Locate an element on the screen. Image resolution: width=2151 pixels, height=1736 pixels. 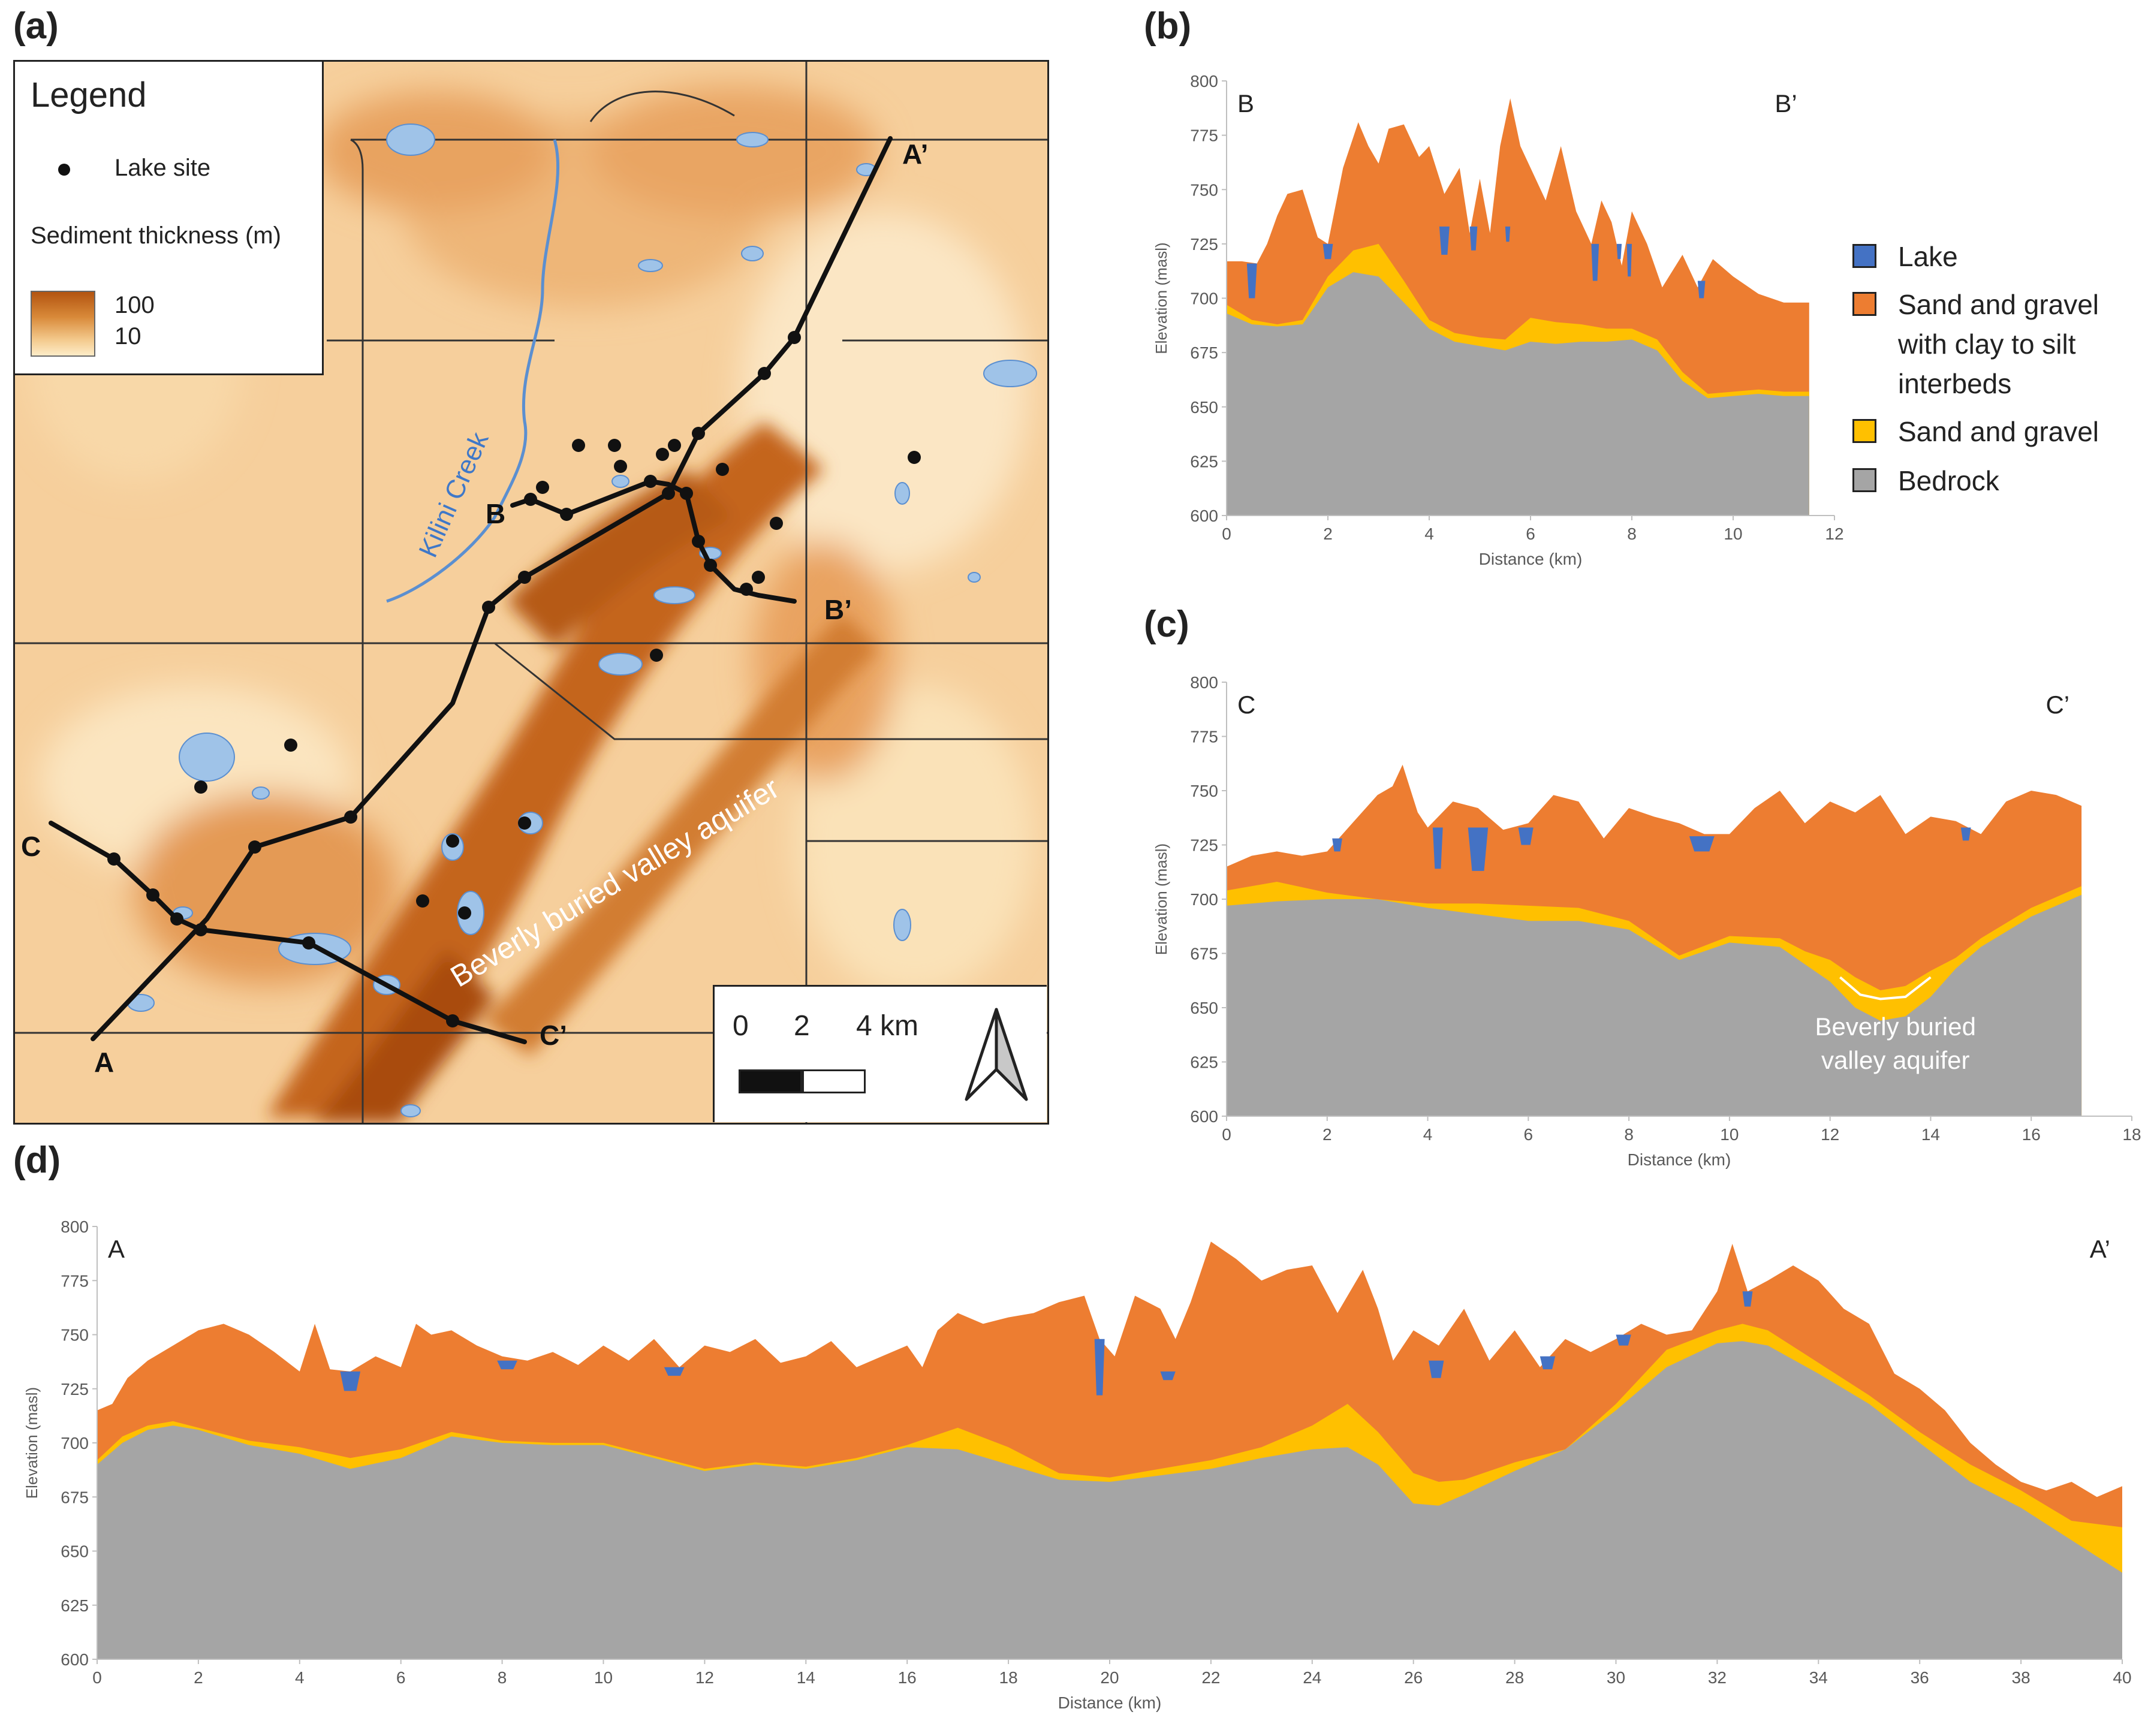
scale-tick-4: 4 km is located at coordinates (887, 1026).